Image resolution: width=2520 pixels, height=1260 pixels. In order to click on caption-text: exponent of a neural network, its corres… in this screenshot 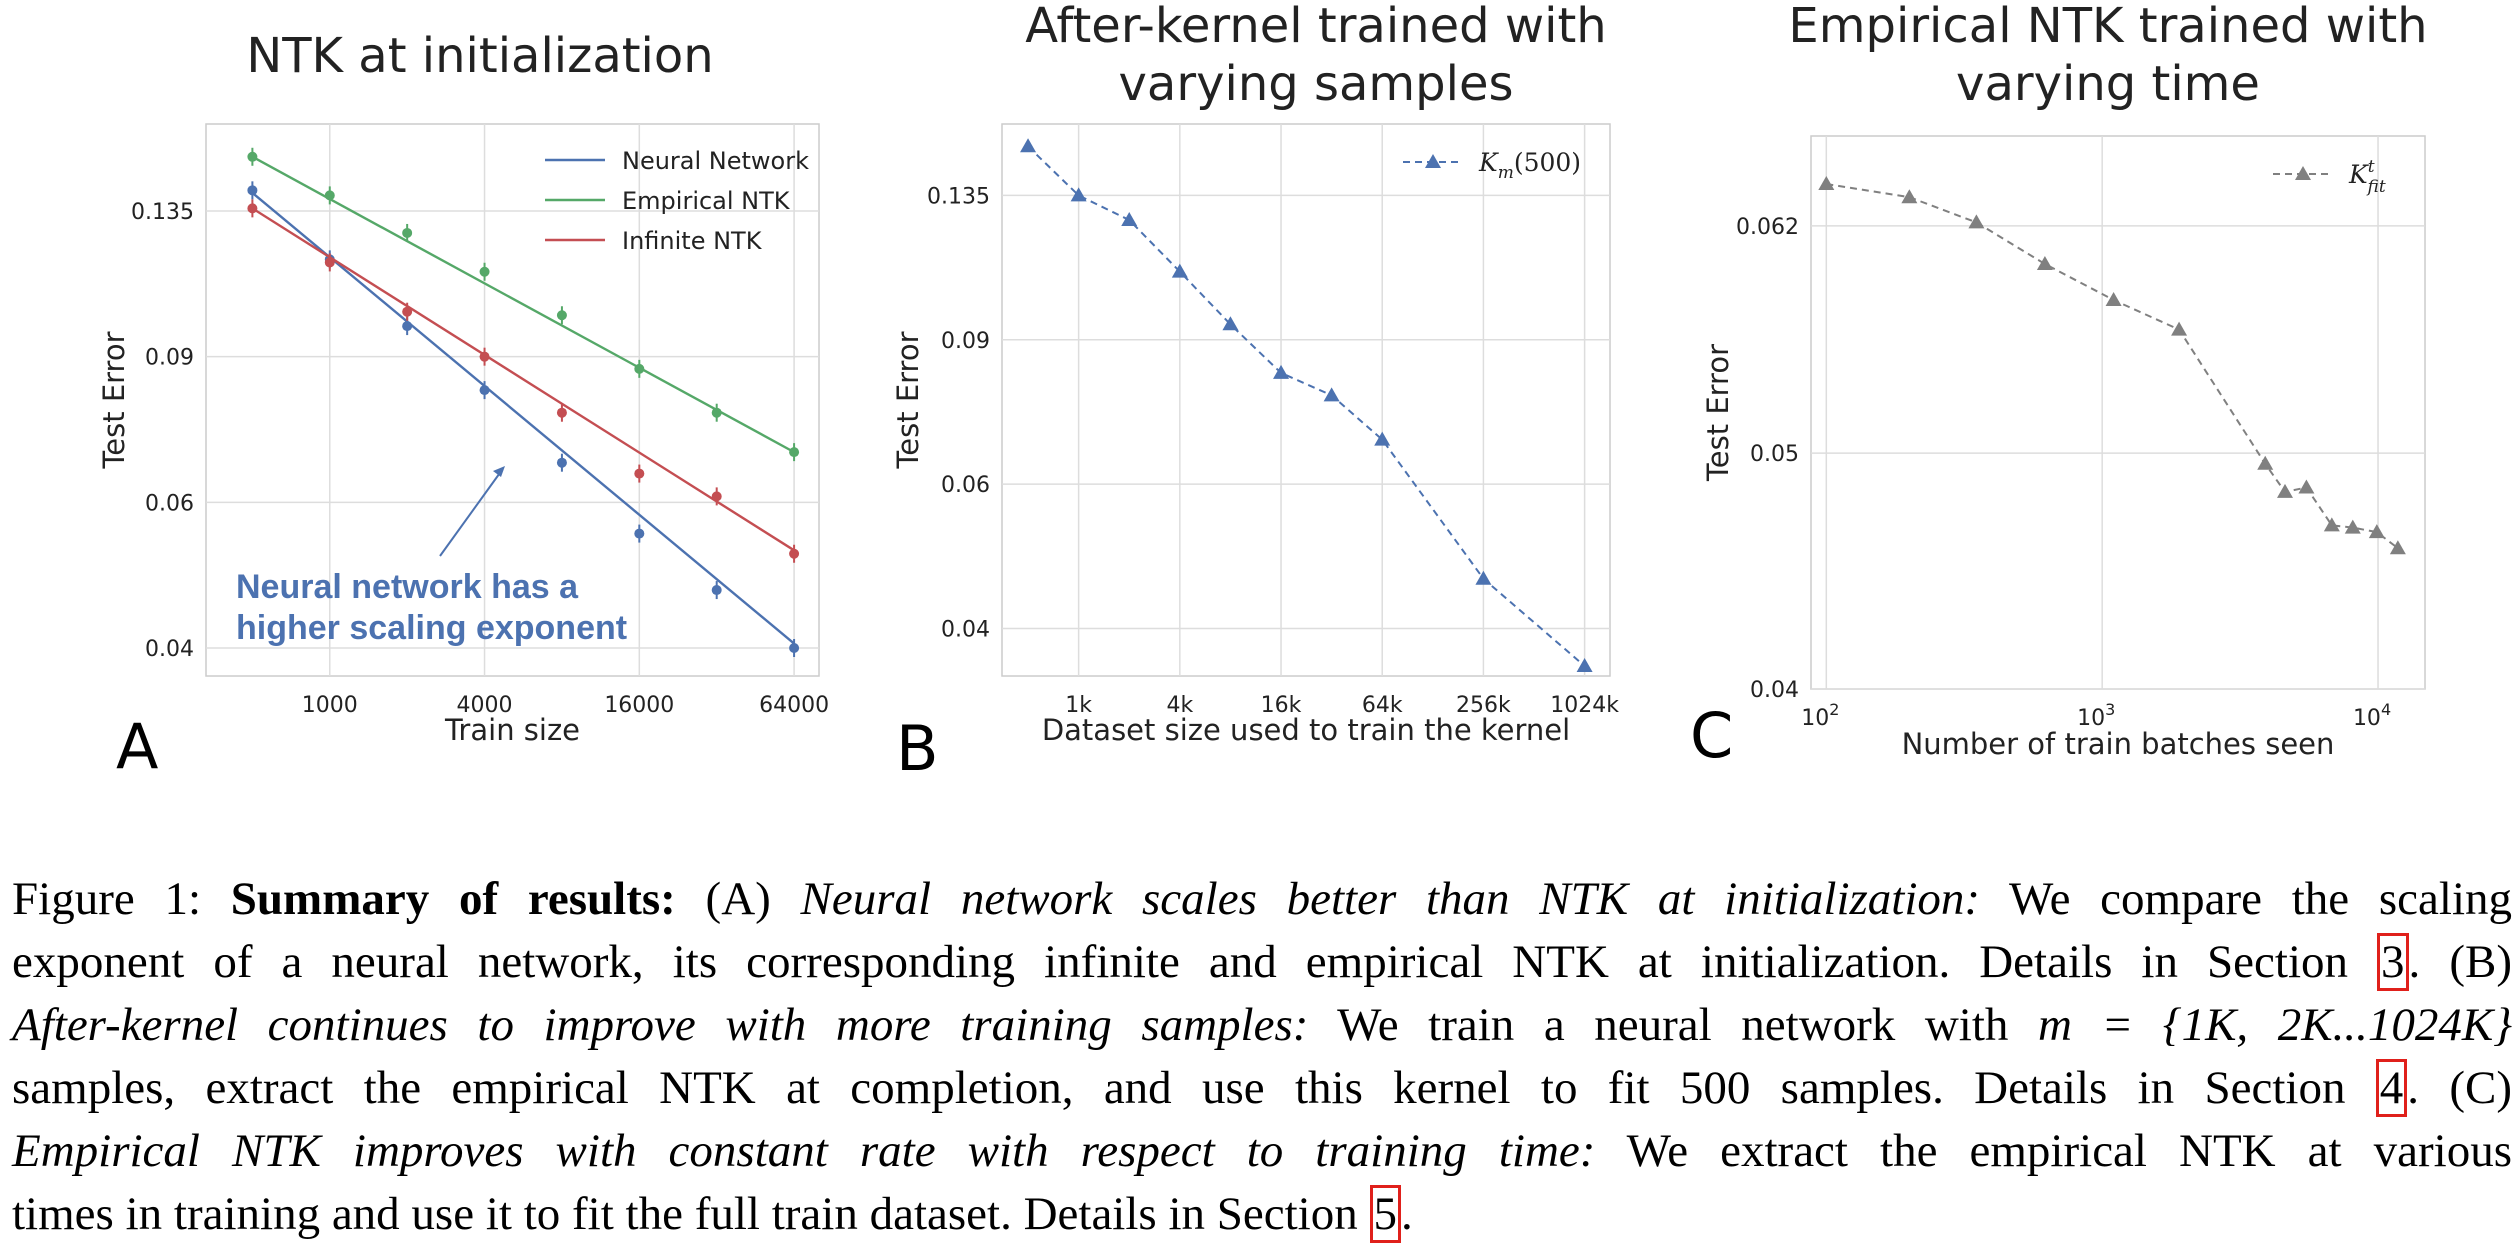, I will do `click(1195, 962)`.